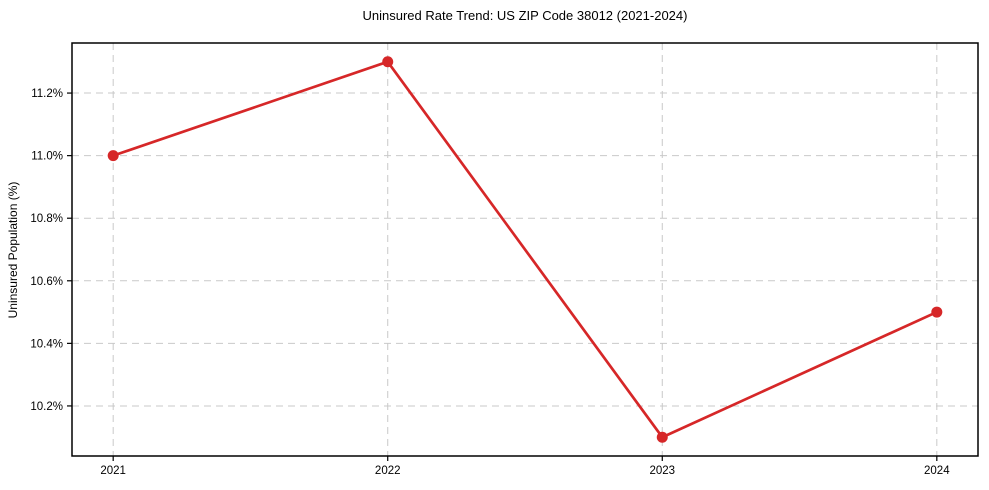  What do you see at coordinates (47, 94) in the screenshot?
I see `y-tick-label: 11.2%` at bounding box center [47, 94].